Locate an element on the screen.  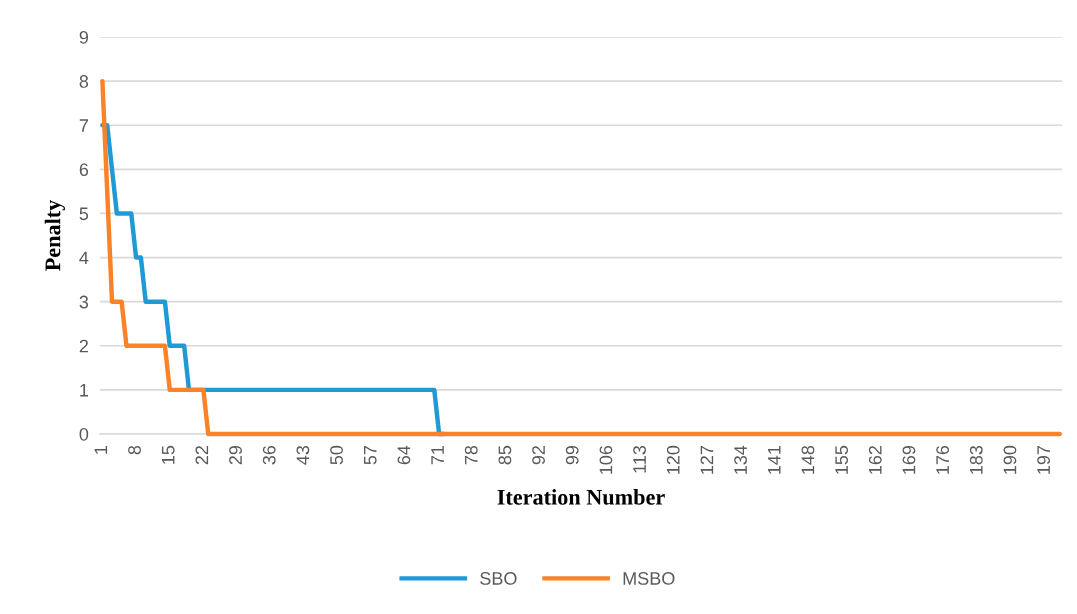
y-tick-label: 9 is located at coordinates (84, 37).